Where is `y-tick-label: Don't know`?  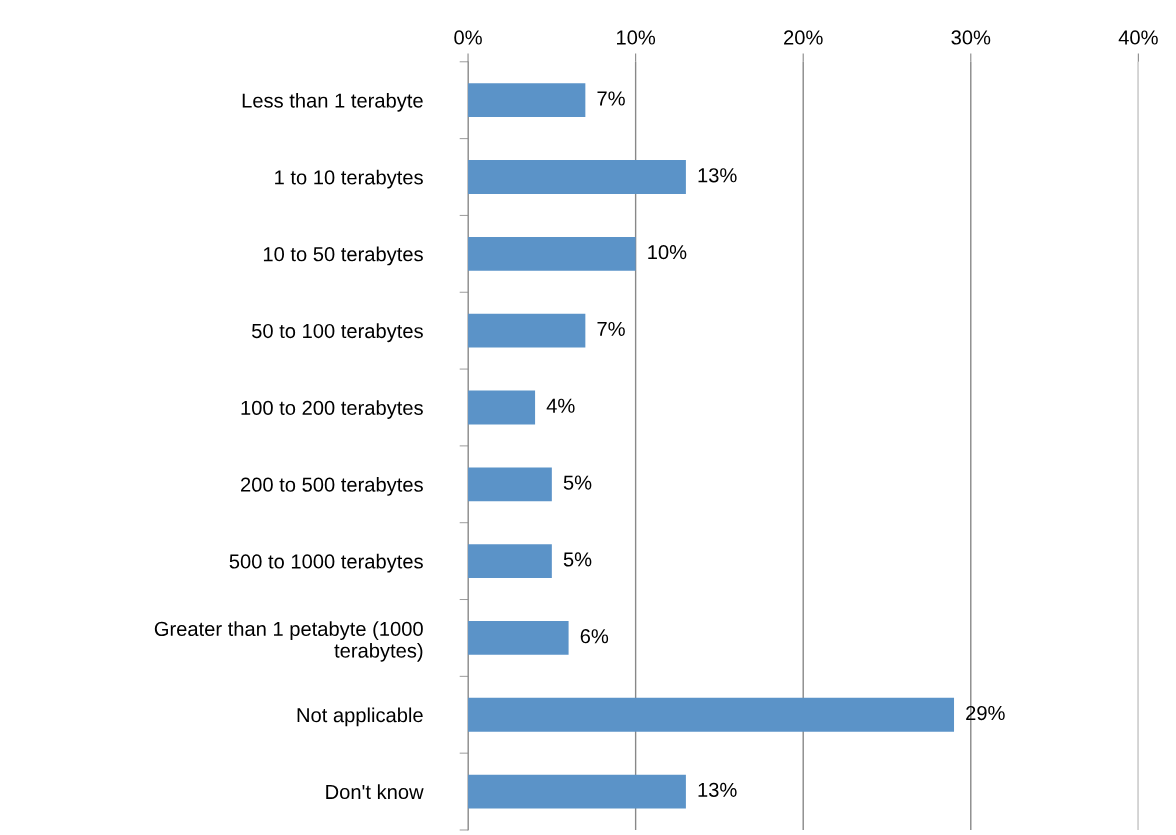 y-tick-label: Don't know is located at coordinates (375, 792).